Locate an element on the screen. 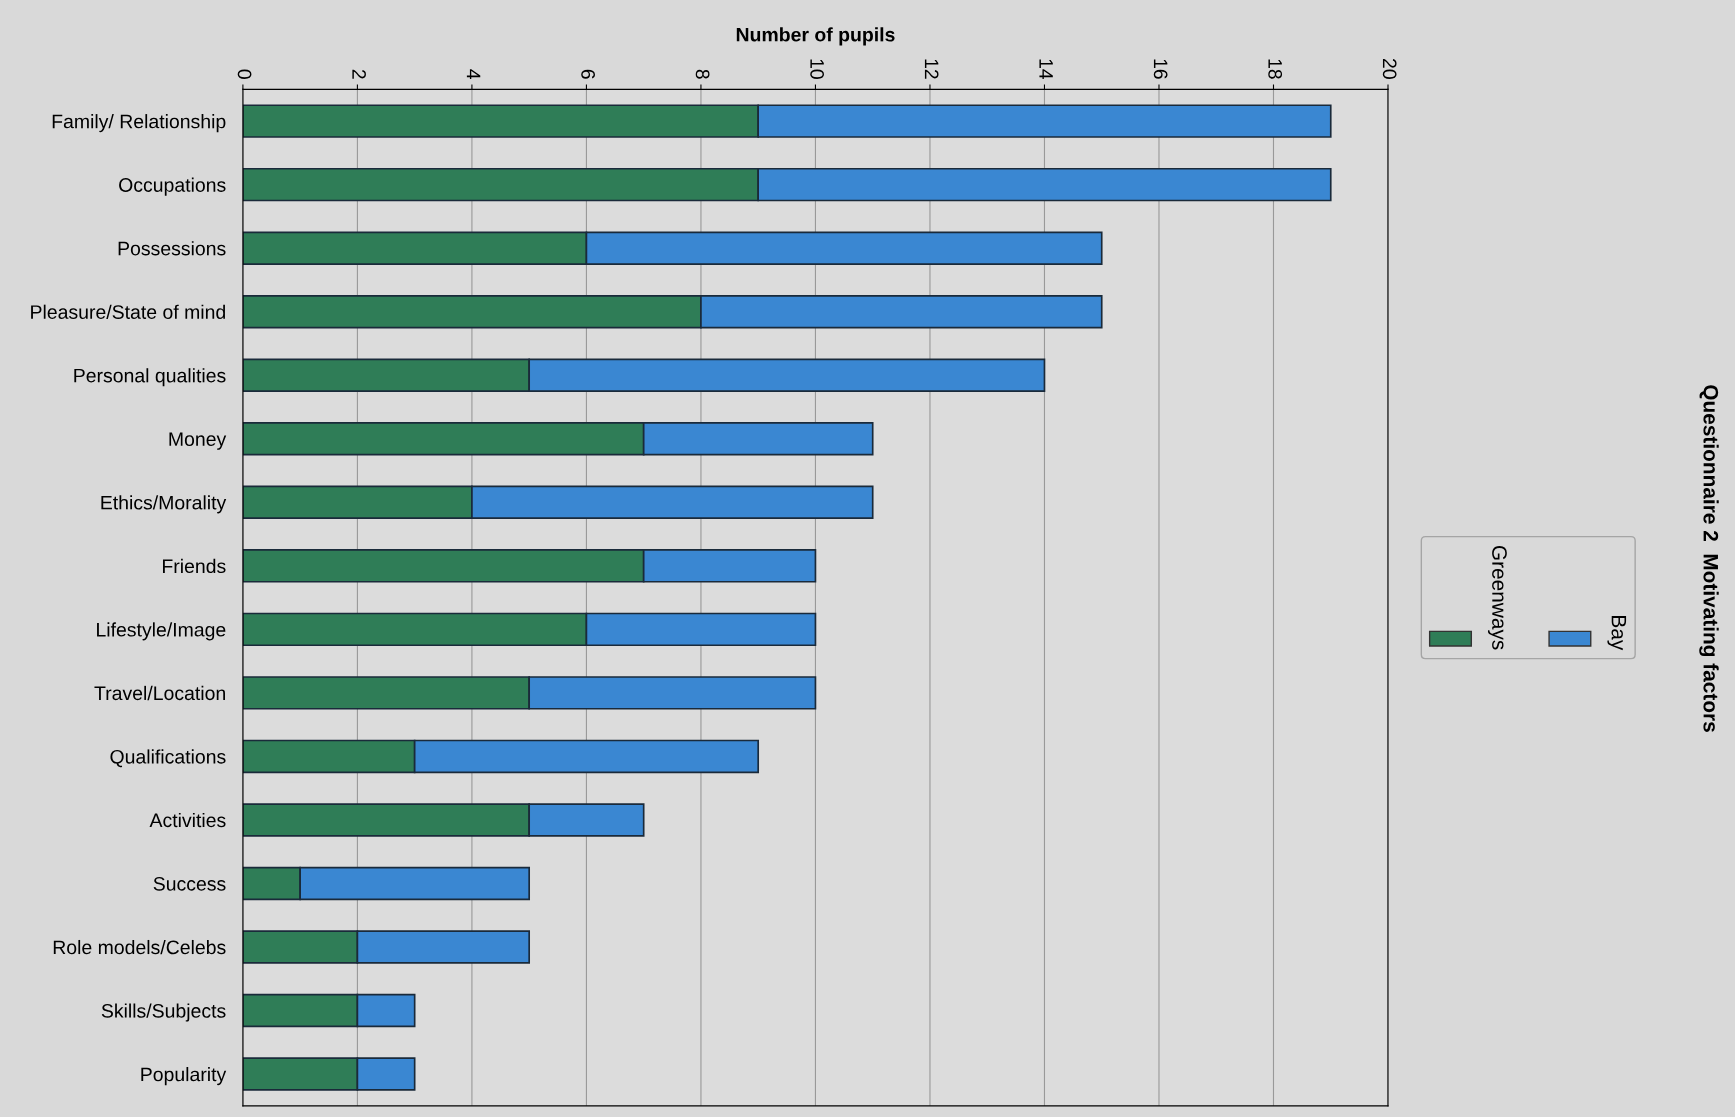 This screenshot has width=1735, height=1117. y-tick-label: Ethics/Morality is located at coordinates (164, 504).